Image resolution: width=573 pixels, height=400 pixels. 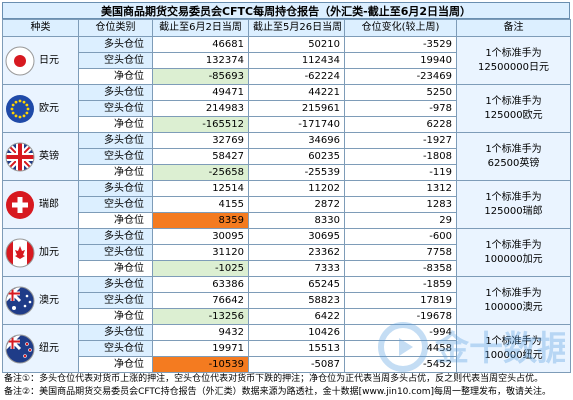 I want to click on change-value: 1283, so click(x=400, y=204).